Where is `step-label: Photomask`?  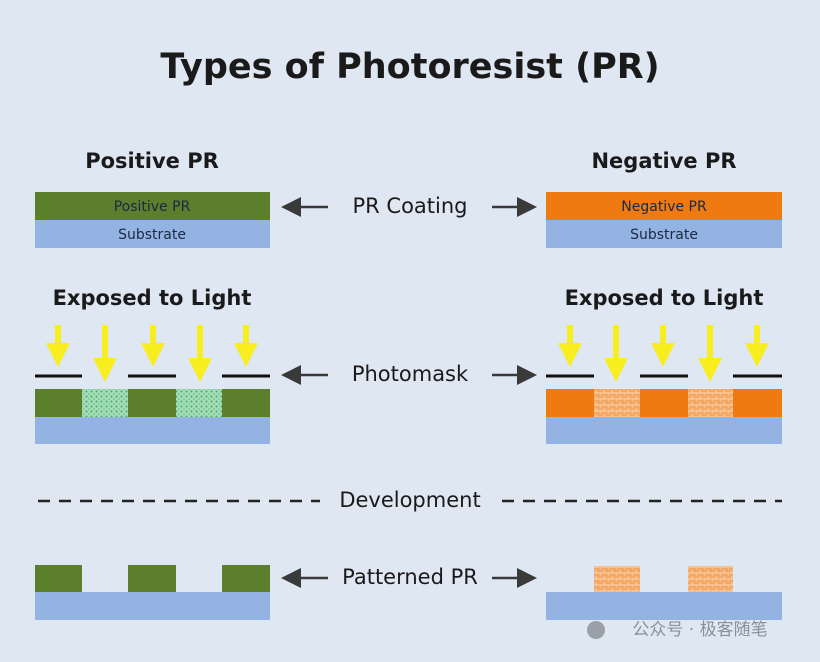
step-label: Photomask is located at coordinates (410, 374).